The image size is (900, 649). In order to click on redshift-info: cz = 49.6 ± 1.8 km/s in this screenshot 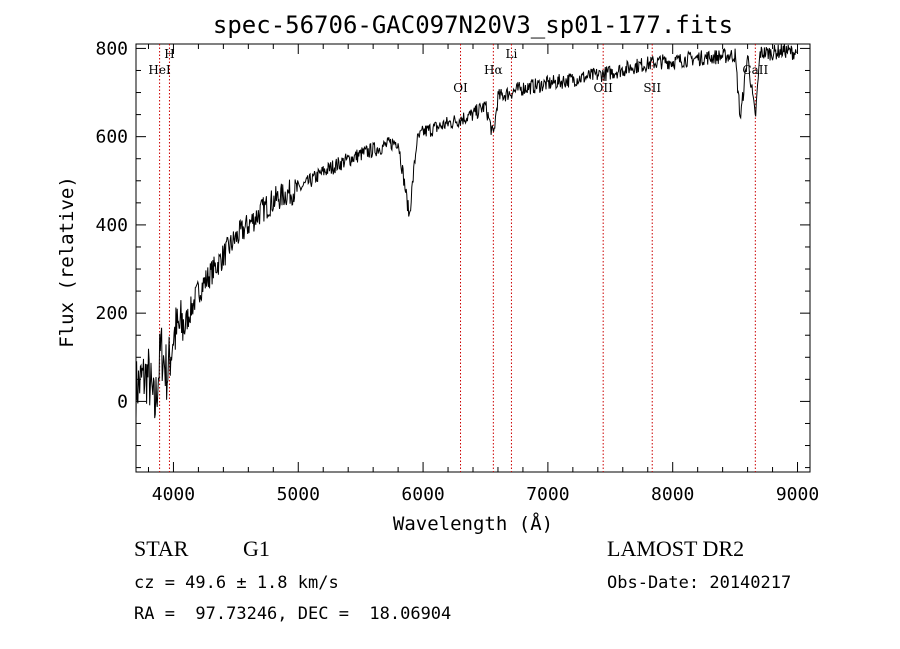, I will do `click(236, 583)`.